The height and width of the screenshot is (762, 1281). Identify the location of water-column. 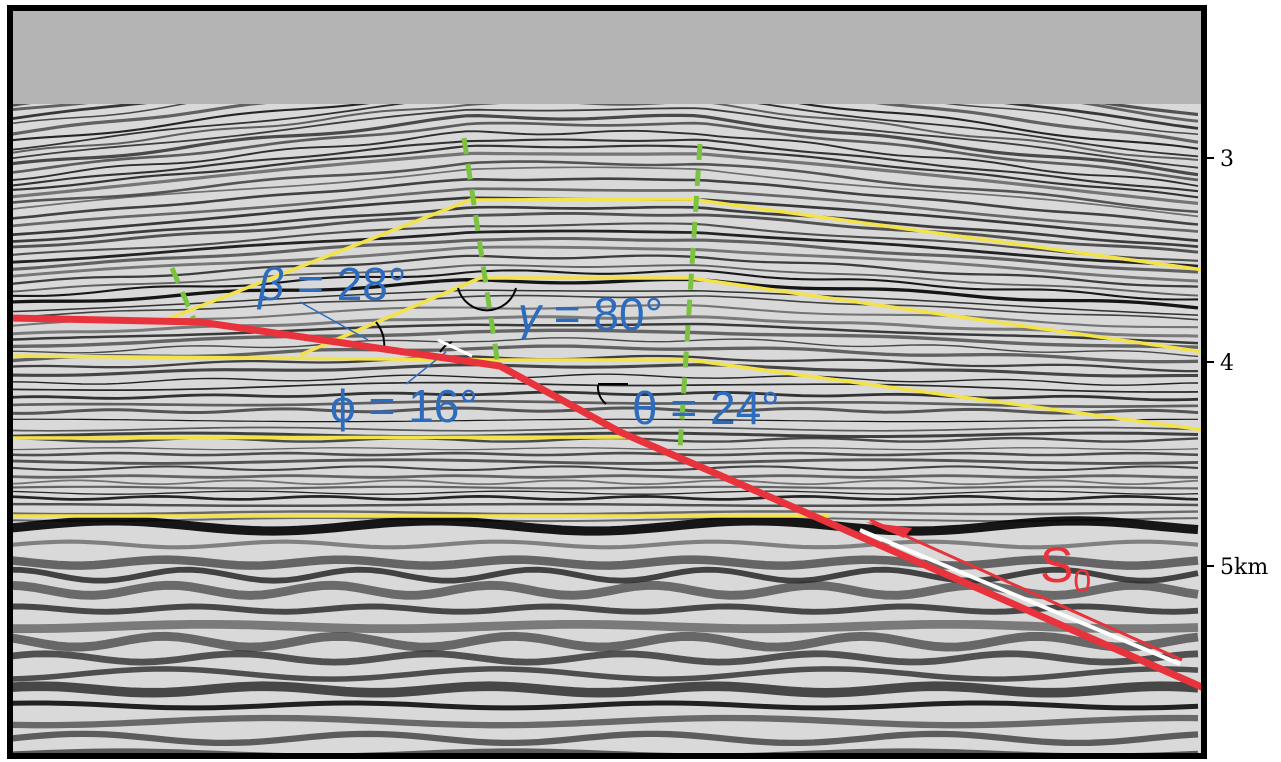
(607, 56).